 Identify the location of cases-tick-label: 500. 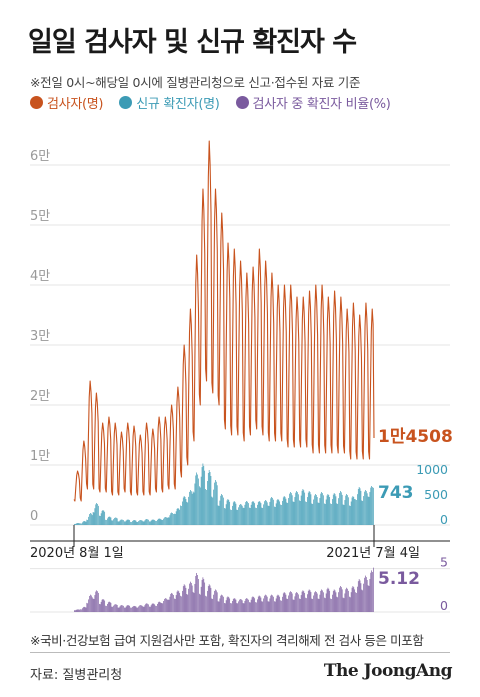
(436, 494).